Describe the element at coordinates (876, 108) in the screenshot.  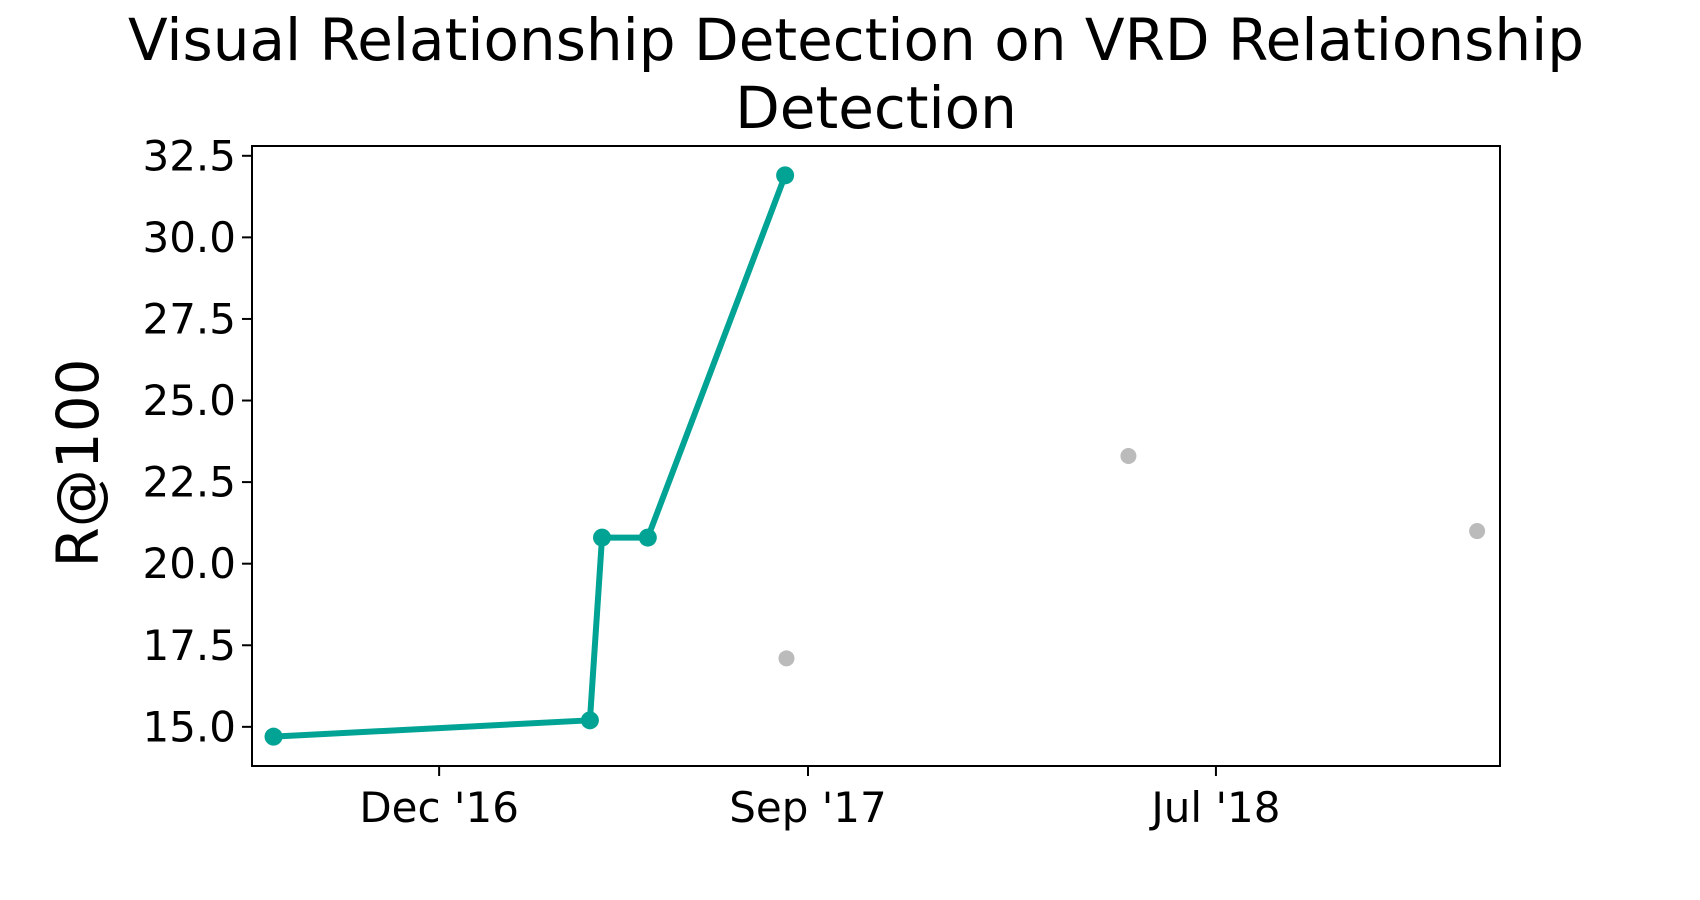
I see `chart-title-line-2: Detection` at that location.